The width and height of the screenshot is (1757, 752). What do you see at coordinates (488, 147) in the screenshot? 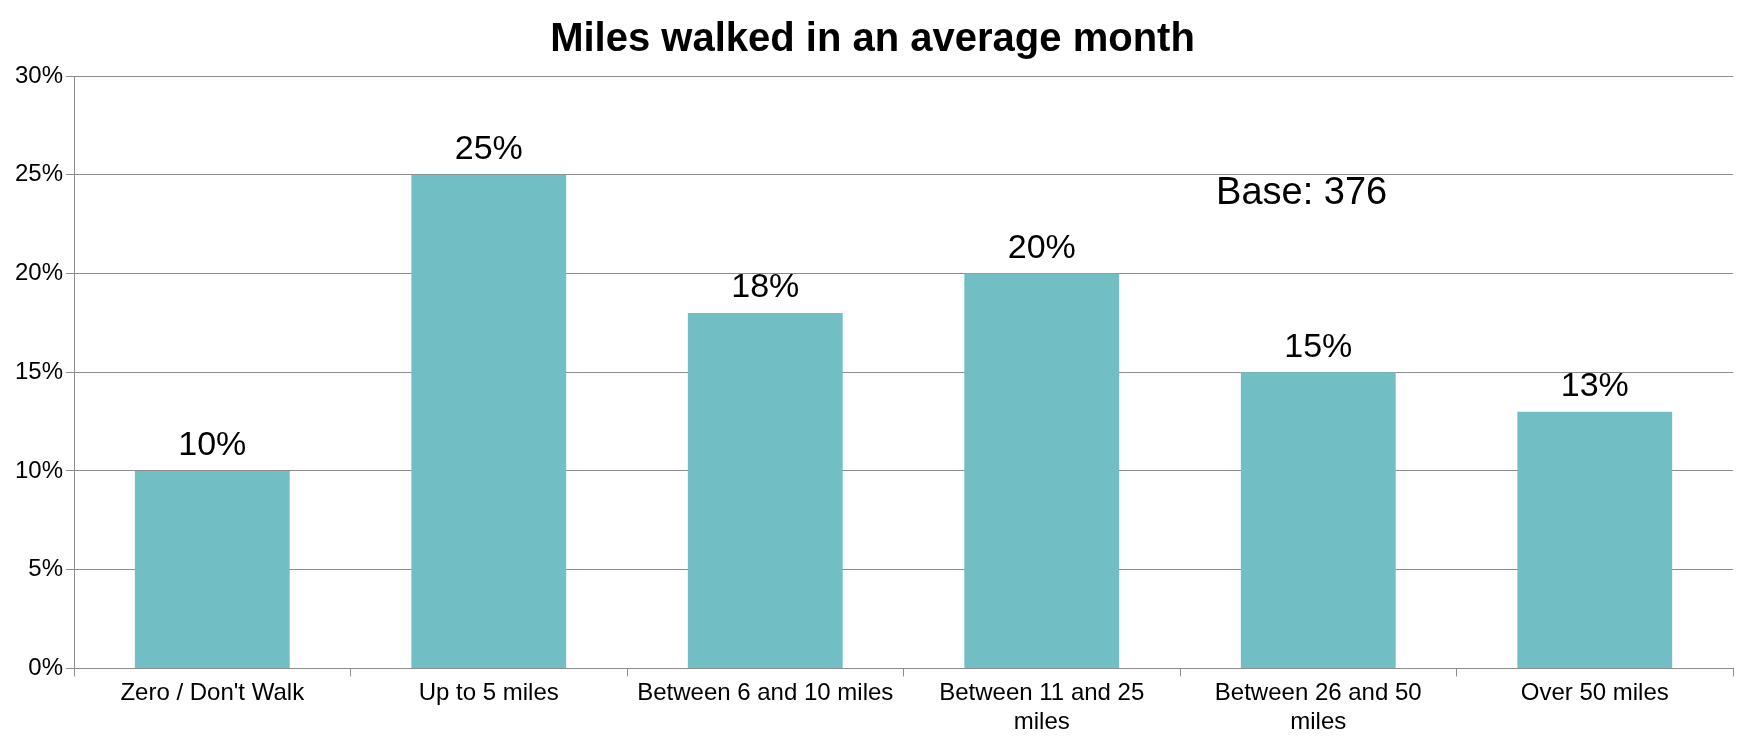
I see `data-label: 25%` at bounding box center [488, 147].